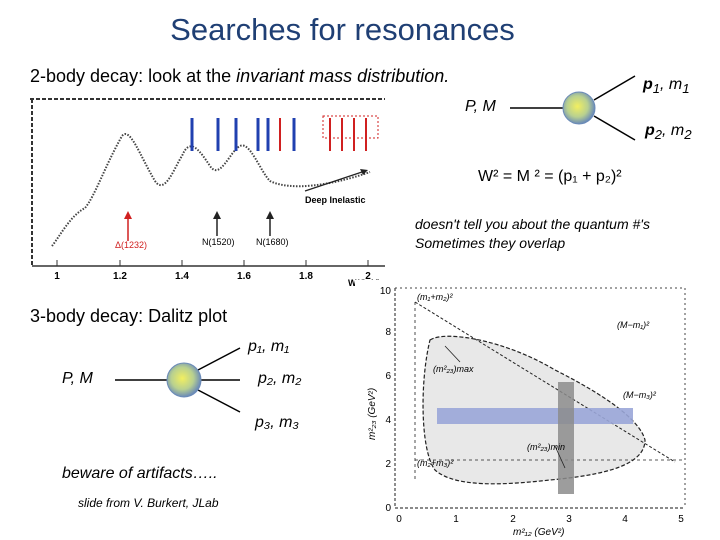  Describe the element at coordinates (388, 464) in the screenshot. I see `y-tick-label: 2` at that location.